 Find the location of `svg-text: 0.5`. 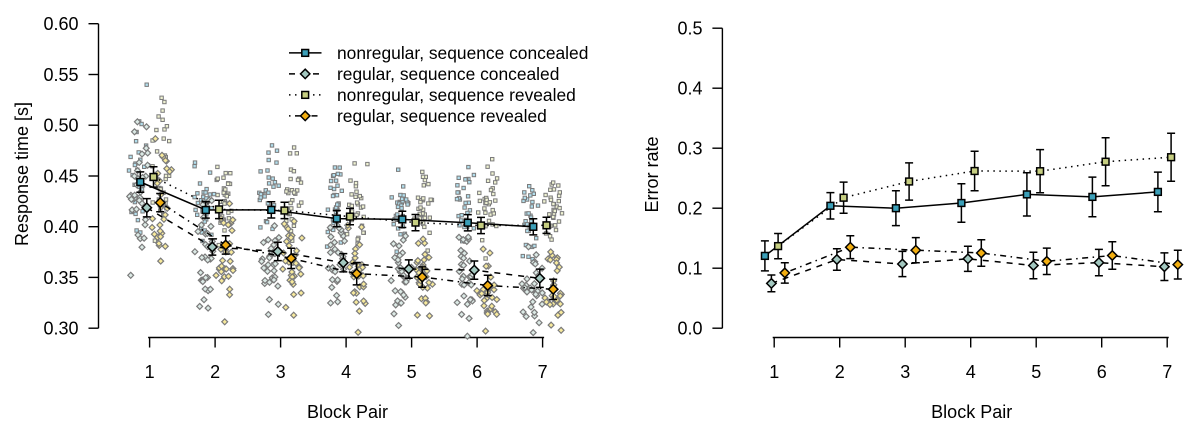

svg-text: 0.5 is located at coordinates (689, 29).